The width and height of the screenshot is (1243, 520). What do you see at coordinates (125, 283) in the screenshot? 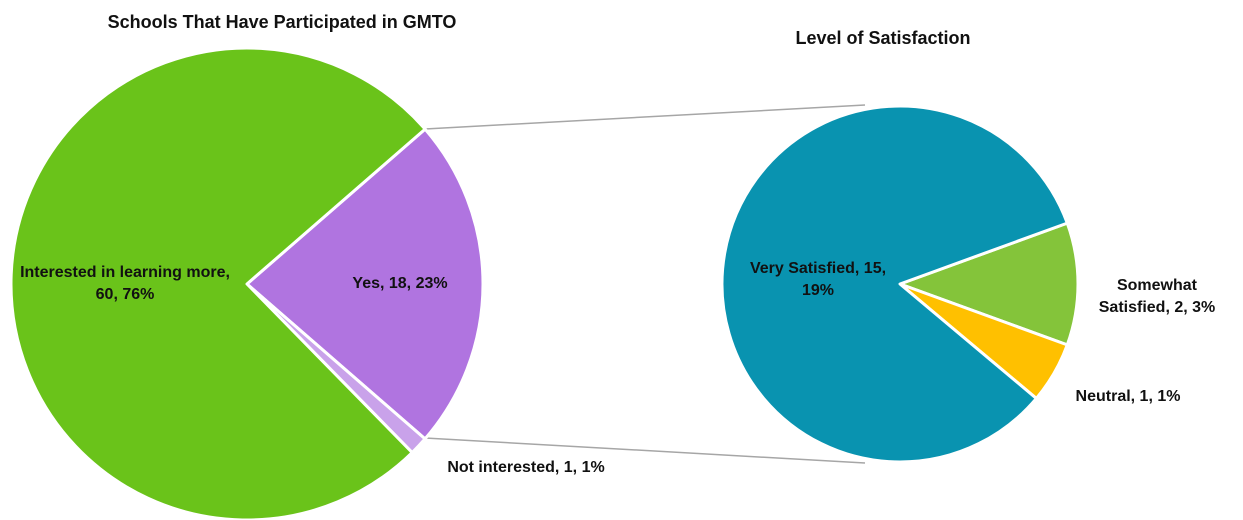
I see `data-label: Interested in learning more, 60, 76%` at bounding box center [125, 283].